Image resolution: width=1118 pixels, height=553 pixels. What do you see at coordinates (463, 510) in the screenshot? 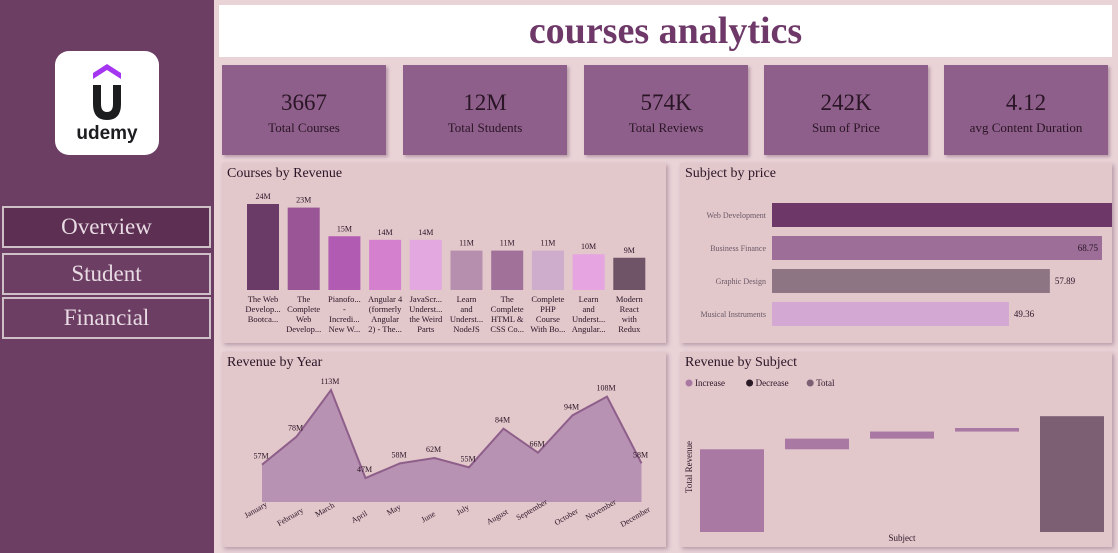
I see `x-tick-label: July` at bounding box center [463, 510].